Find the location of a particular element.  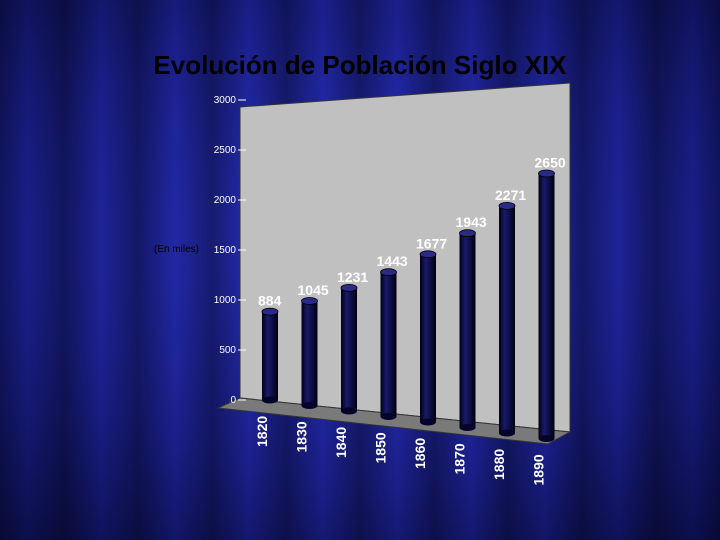

y-axis: 0 500 1000 1500 2000 2500 3000 is located at coordinates (230, 250).